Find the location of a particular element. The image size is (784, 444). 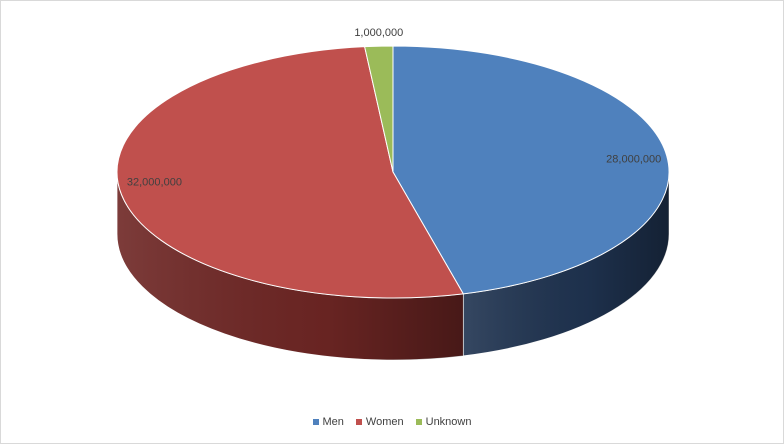

legend-label-unknown: Unknown is located at coordinates (448, 422).